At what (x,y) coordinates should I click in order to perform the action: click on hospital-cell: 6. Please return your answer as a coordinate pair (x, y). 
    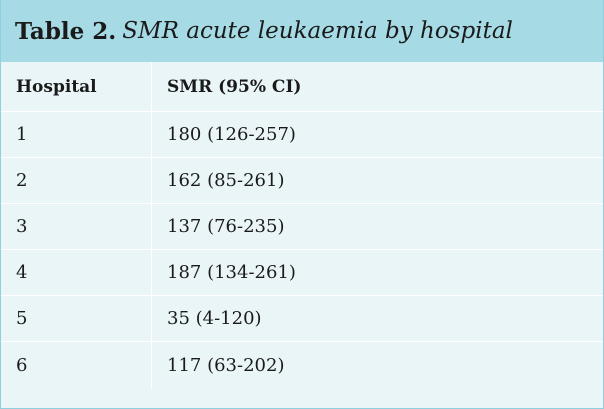
    Looking at the image, I should click on (22, 365).